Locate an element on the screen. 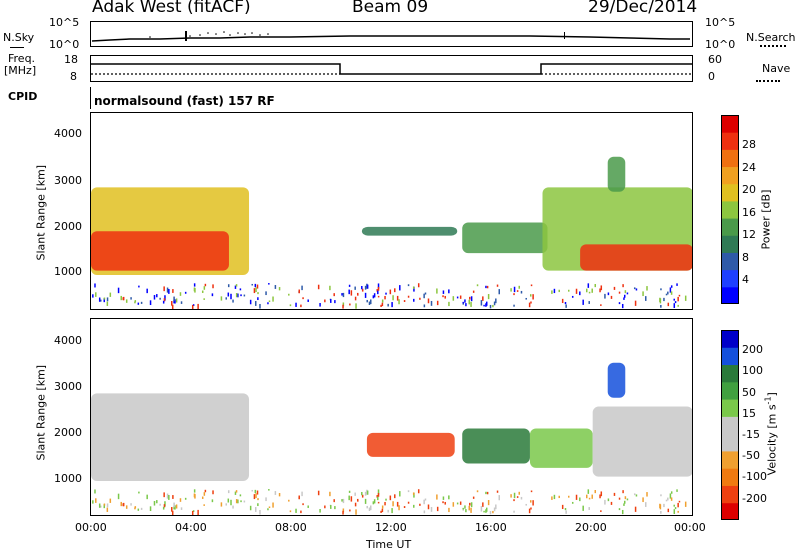 Image resolution: width=800 pixels, height=554 pixels. nave-legend-dots is located at coordinates (768, 81).